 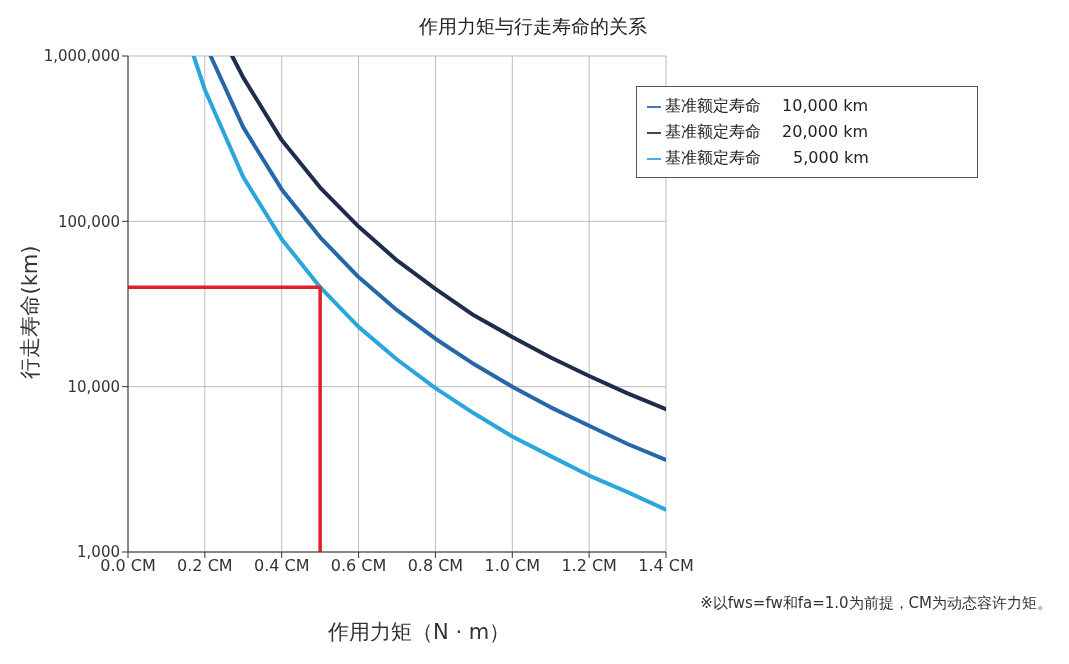 What do you see at coordinates (358, 566) in the screenshot?
I see `x-tick-label: 0.6 CM` at bounding box center [358, 566].